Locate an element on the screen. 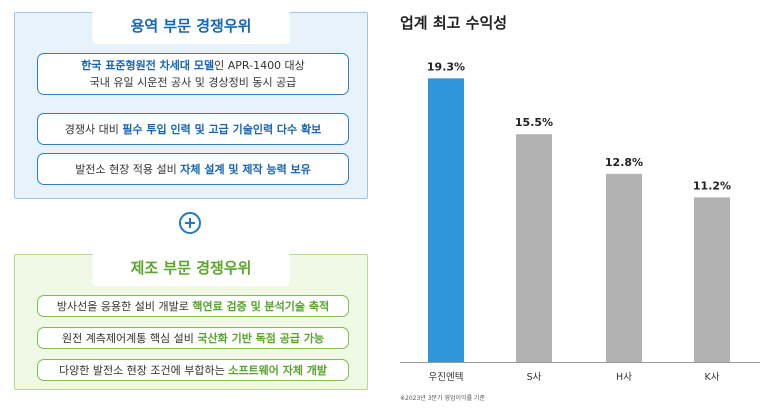 The width and height of the screenshot is (773, 420). bar-value-label: 15.5% is located at coordinates (534, 122).